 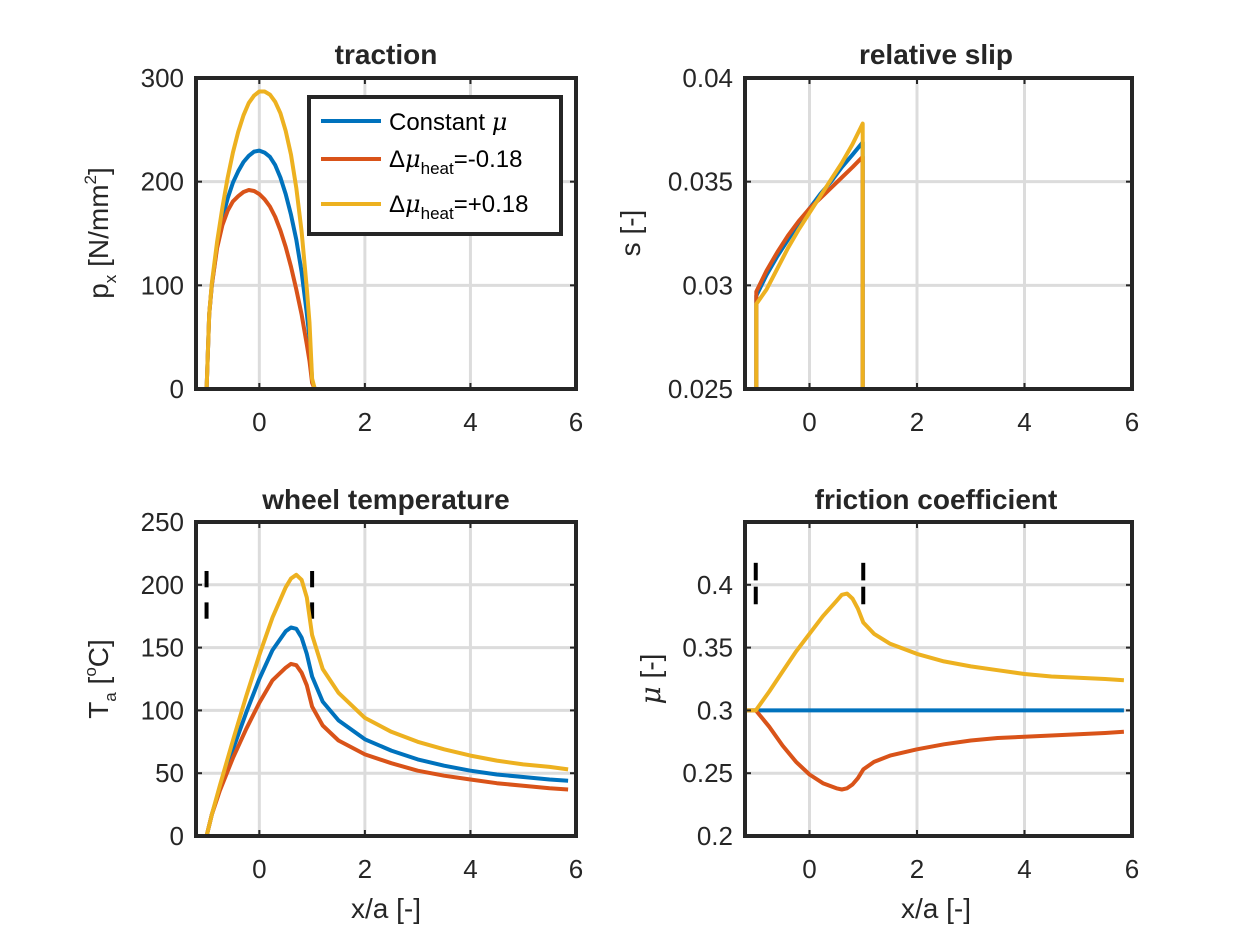 What do you see at coordinates (100, 233) in the screenshot?
I see `y-axis-label: px [N/mm2]` at bounding box center [100, 233].